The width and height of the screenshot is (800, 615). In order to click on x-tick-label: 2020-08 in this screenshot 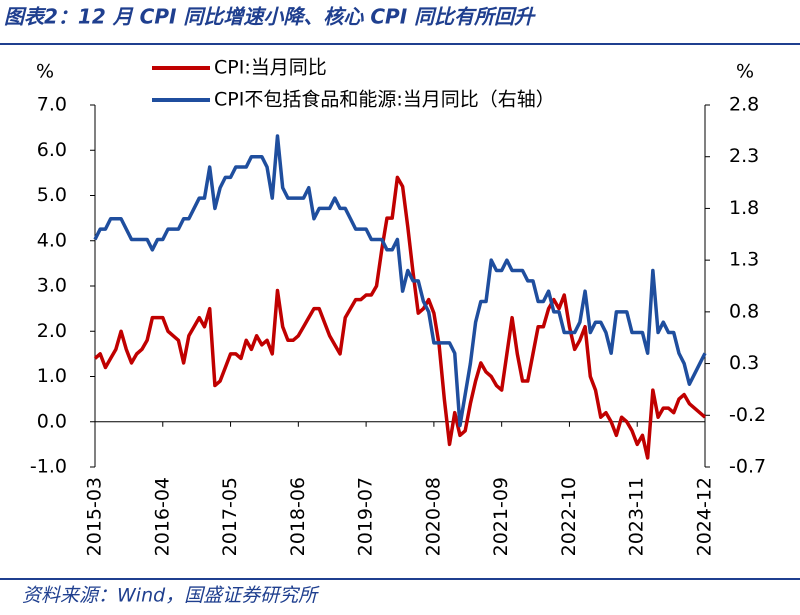, I will do `click(433, 516)`.